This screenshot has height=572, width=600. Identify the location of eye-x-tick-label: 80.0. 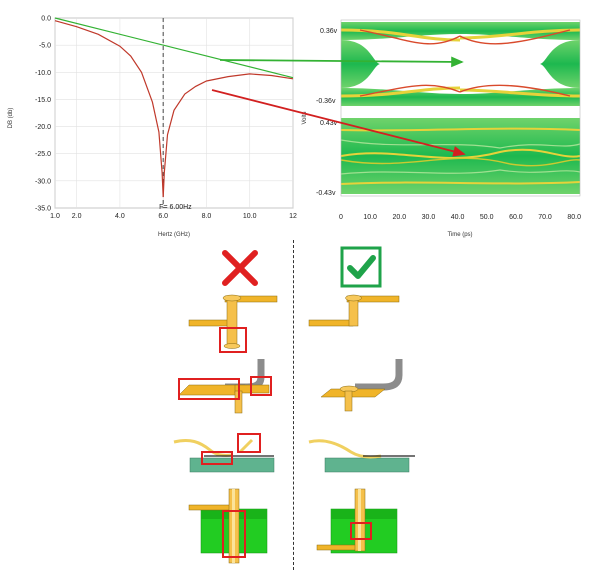
(574, 217).